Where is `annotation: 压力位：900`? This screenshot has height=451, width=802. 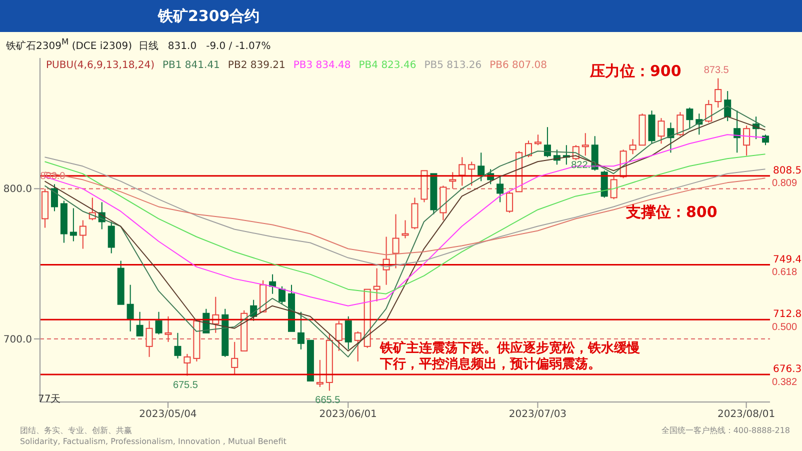
annotation: 压力位：900 is located at coordinates (636, 71).